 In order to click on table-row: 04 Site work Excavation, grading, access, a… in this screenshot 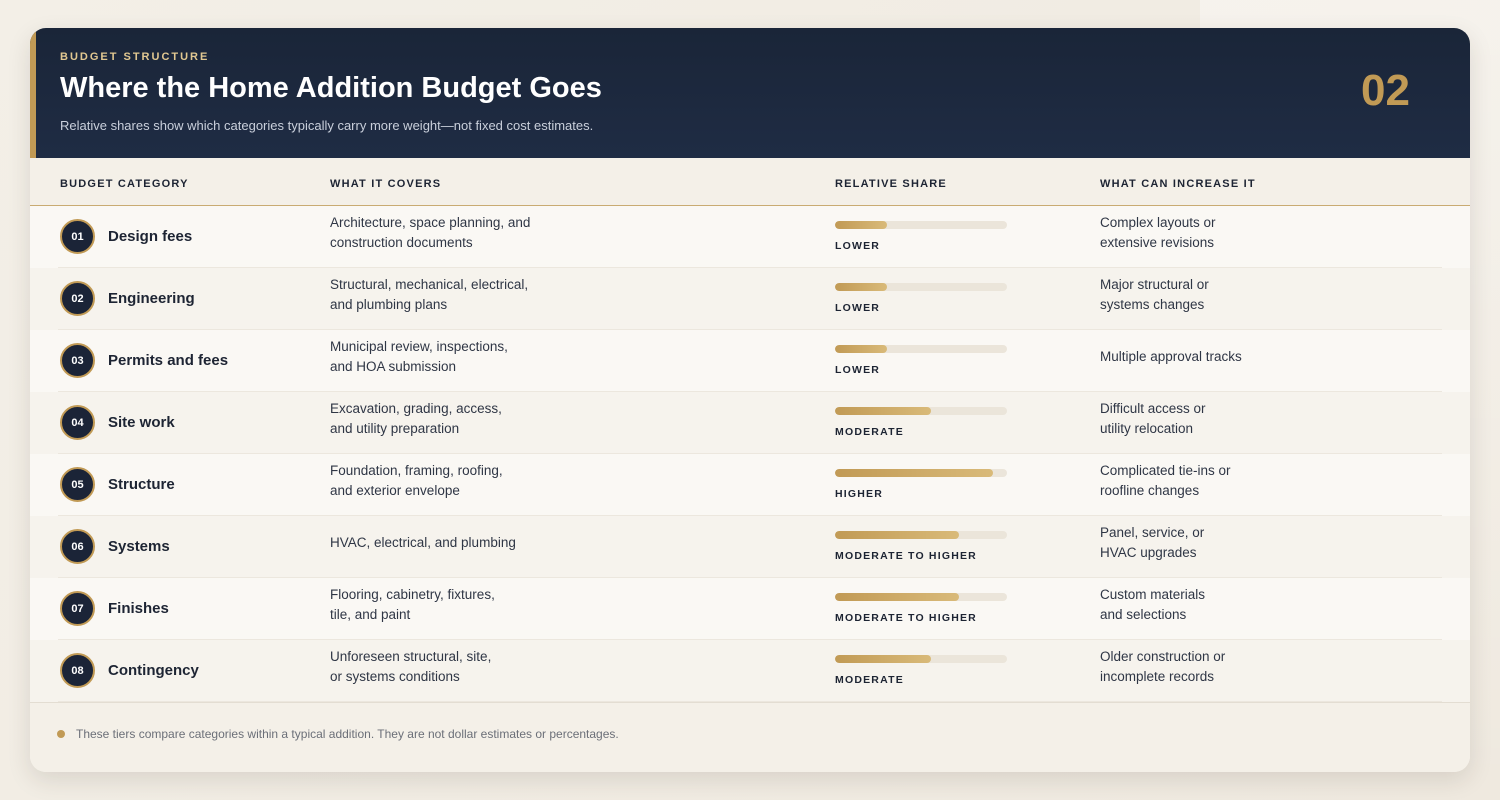, I will do `click(750, 423)`.